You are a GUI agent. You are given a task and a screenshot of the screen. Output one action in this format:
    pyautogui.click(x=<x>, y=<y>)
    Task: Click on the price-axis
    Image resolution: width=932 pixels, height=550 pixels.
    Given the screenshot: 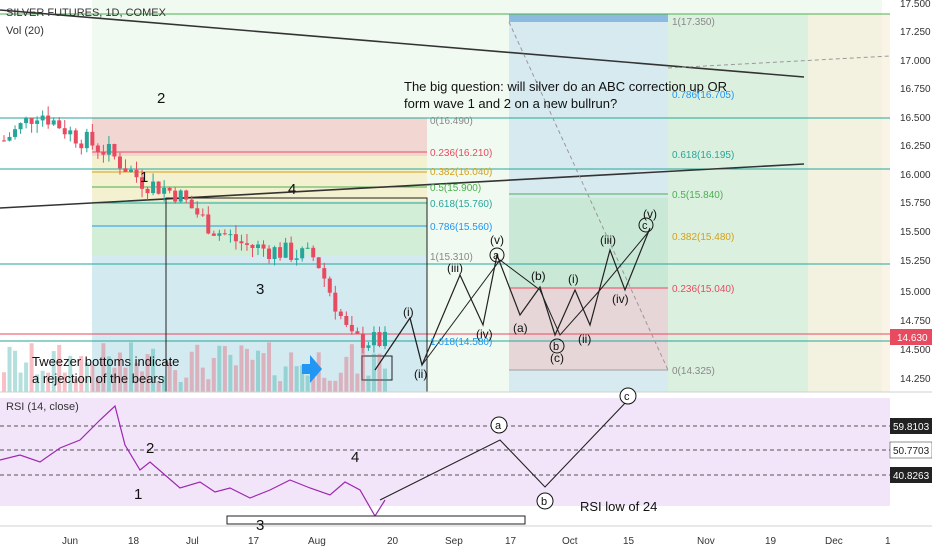 What is the action you would take?
    pyautogui.click(x=911, y=275)
    